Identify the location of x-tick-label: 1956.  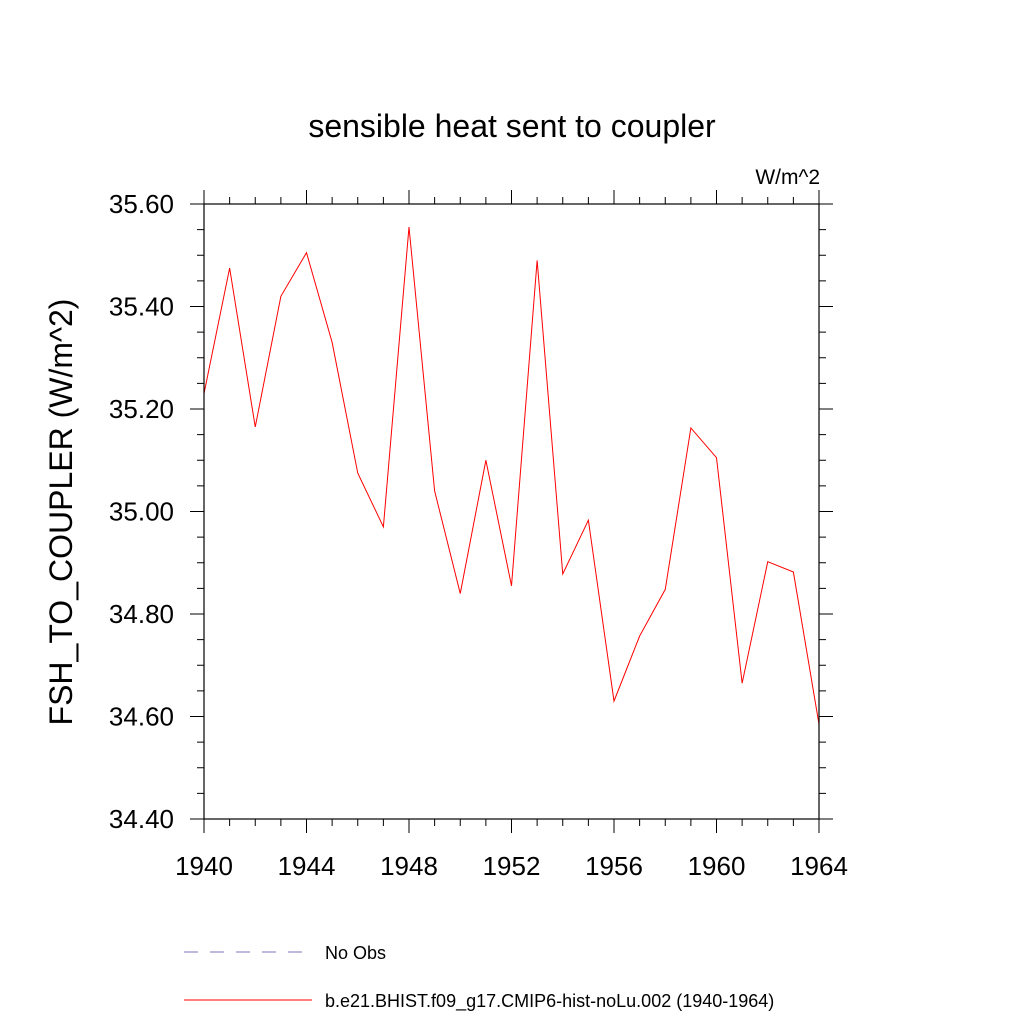
(614, 866).